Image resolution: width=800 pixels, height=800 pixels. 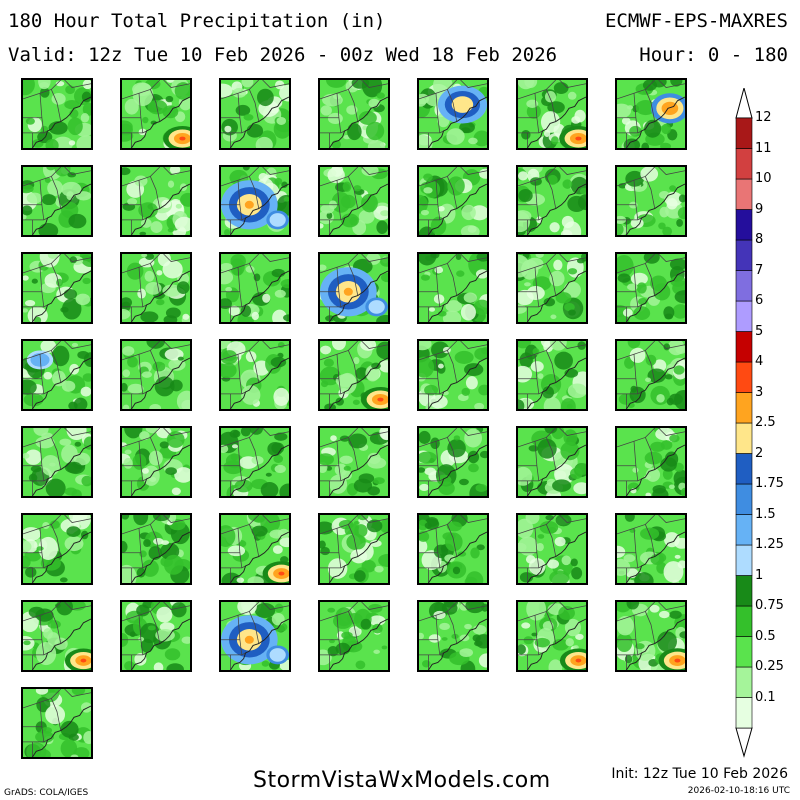 I want to click on colorbar-tick-label: 1.75, so click(x=769, y=483).